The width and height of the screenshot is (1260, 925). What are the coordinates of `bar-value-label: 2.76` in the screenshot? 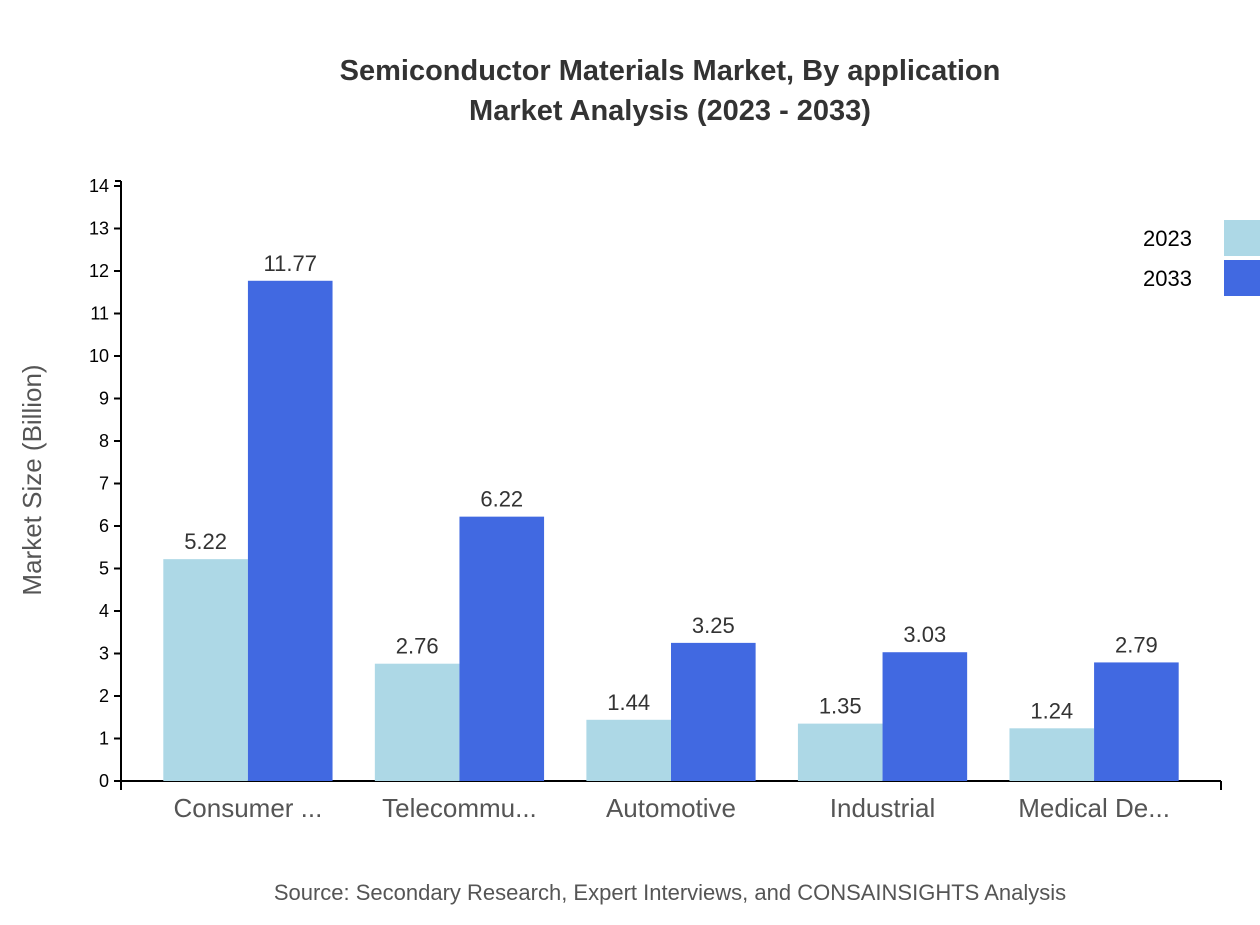 It's located at (417, 646).